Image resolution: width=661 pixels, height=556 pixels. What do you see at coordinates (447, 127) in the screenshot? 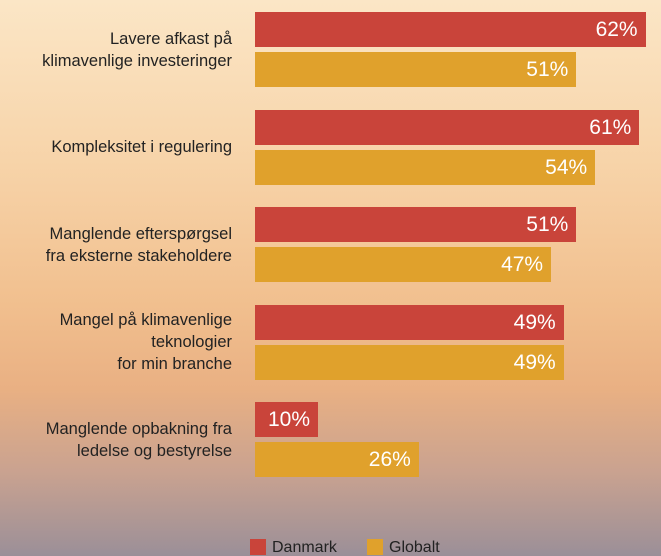
I see `bar: 61%` at bounding box center [447, 127].